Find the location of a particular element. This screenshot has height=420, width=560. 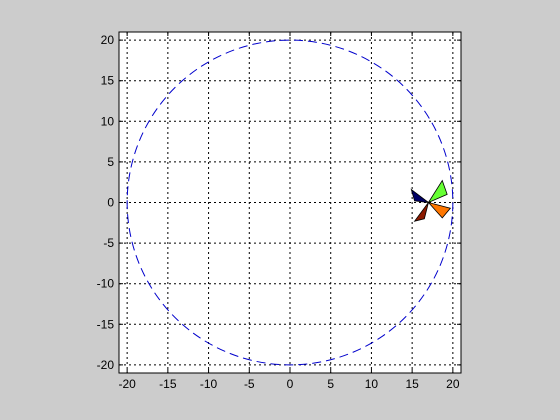

y-tick-label: 10 is located at coordinates (108, 121).